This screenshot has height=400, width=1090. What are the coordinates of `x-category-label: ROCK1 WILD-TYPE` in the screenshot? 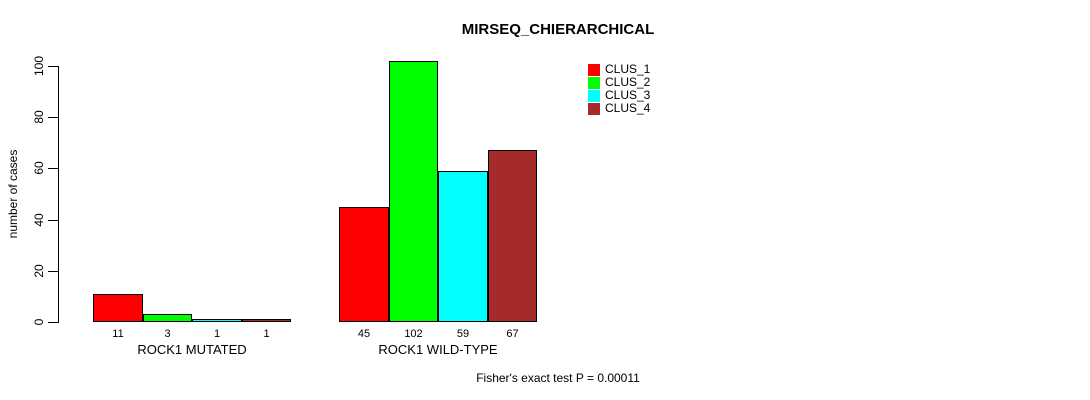 It's located at (438, 349).